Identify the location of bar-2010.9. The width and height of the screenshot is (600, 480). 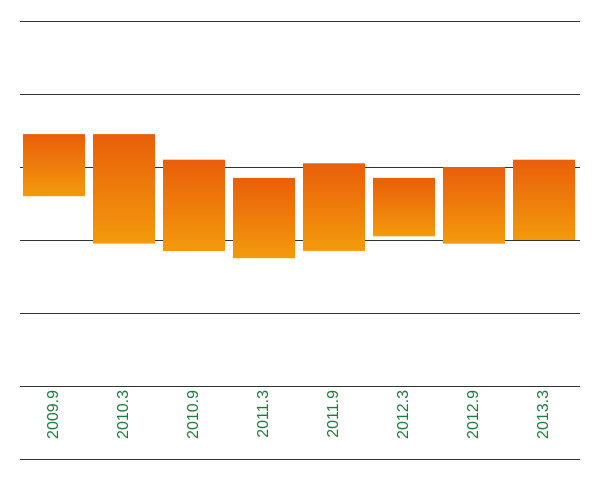
(194, 205).